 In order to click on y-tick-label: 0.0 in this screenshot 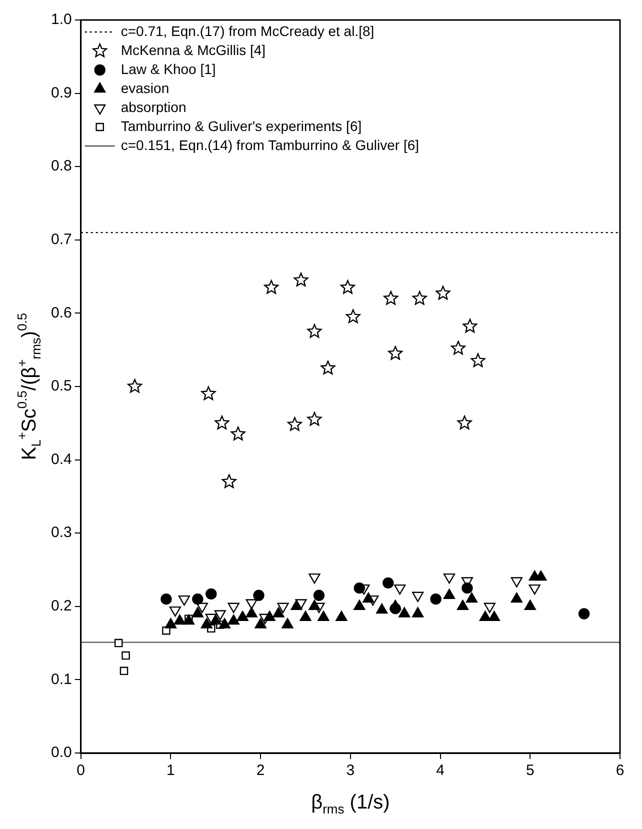, I will do `click(61, 753)`.